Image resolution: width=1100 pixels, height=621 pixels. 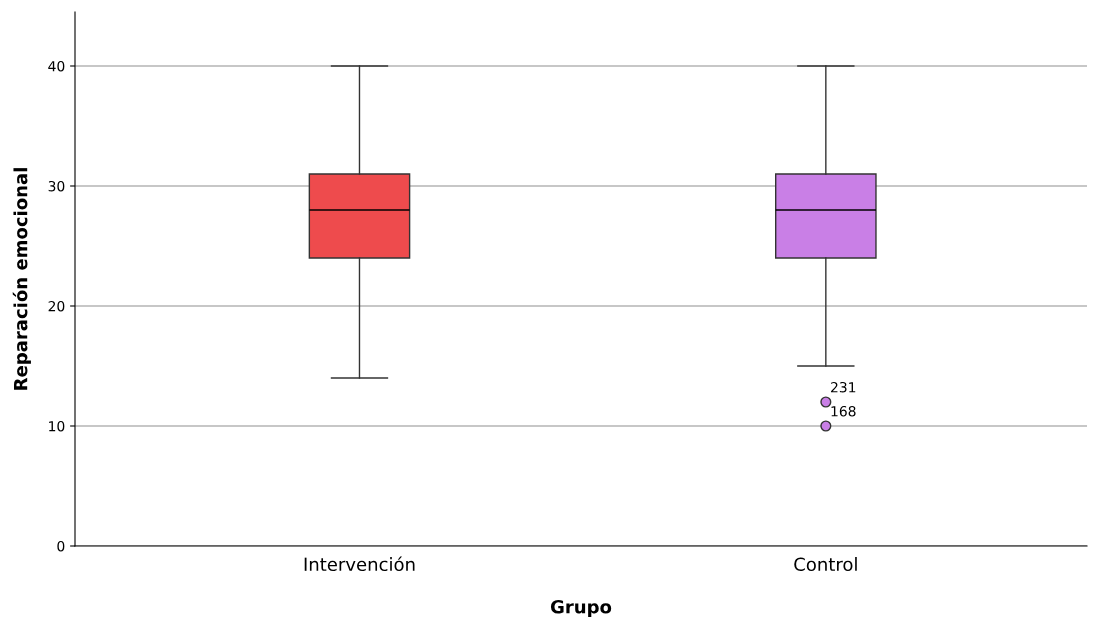 What do you see at coordinates (57, 426) in the screenshot?
I see `y-tick-label: 10` at bounding box center [57, 426].